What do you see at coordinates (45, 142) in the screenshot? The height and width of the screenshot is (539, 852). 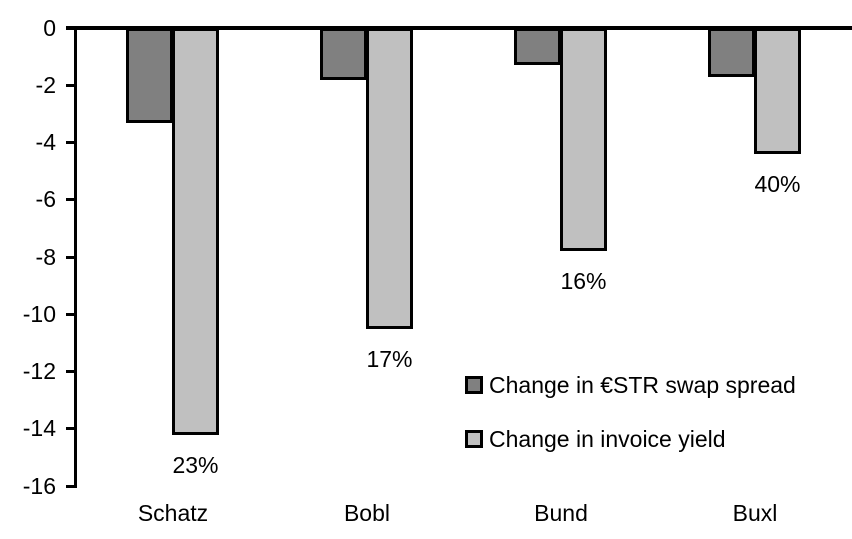 I see `y-tick-label: -4` at bounding box center [45, 142].